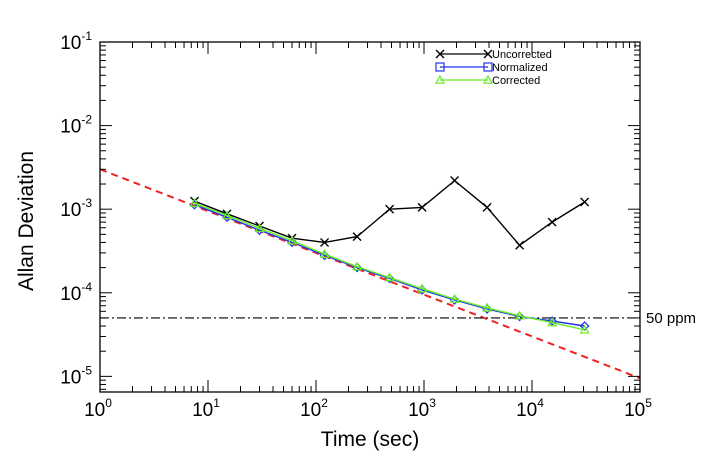 The height and width of the screenshot is (472, 708). I want to click on threshold-label: 50 ppm, so click(671, 318).